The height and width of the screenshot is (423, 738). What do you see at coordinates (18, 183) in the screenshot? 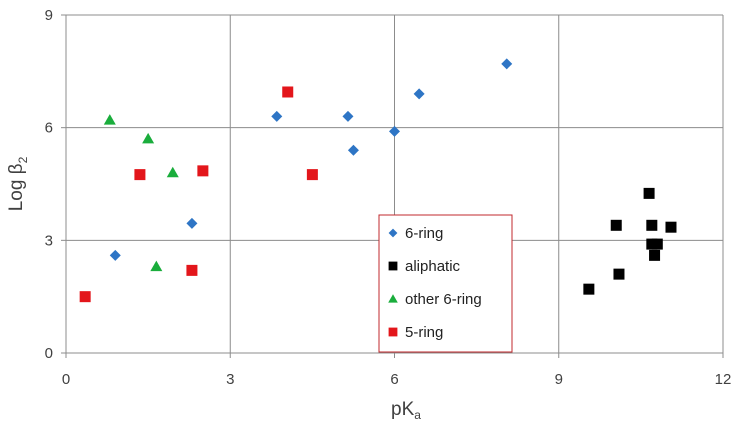
I see `y-axis-title: Log β2` at bounding box center [18, 183].